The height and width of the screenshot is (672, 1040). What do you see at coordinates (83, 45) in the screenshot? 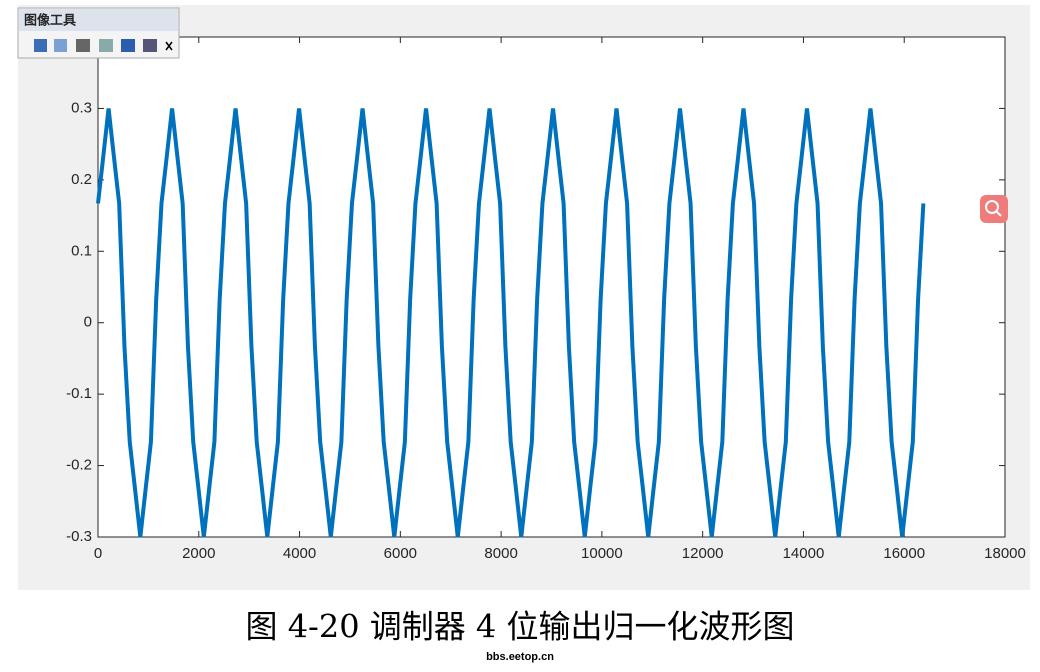
I see `print-icon` at bounding box center [83, 45].